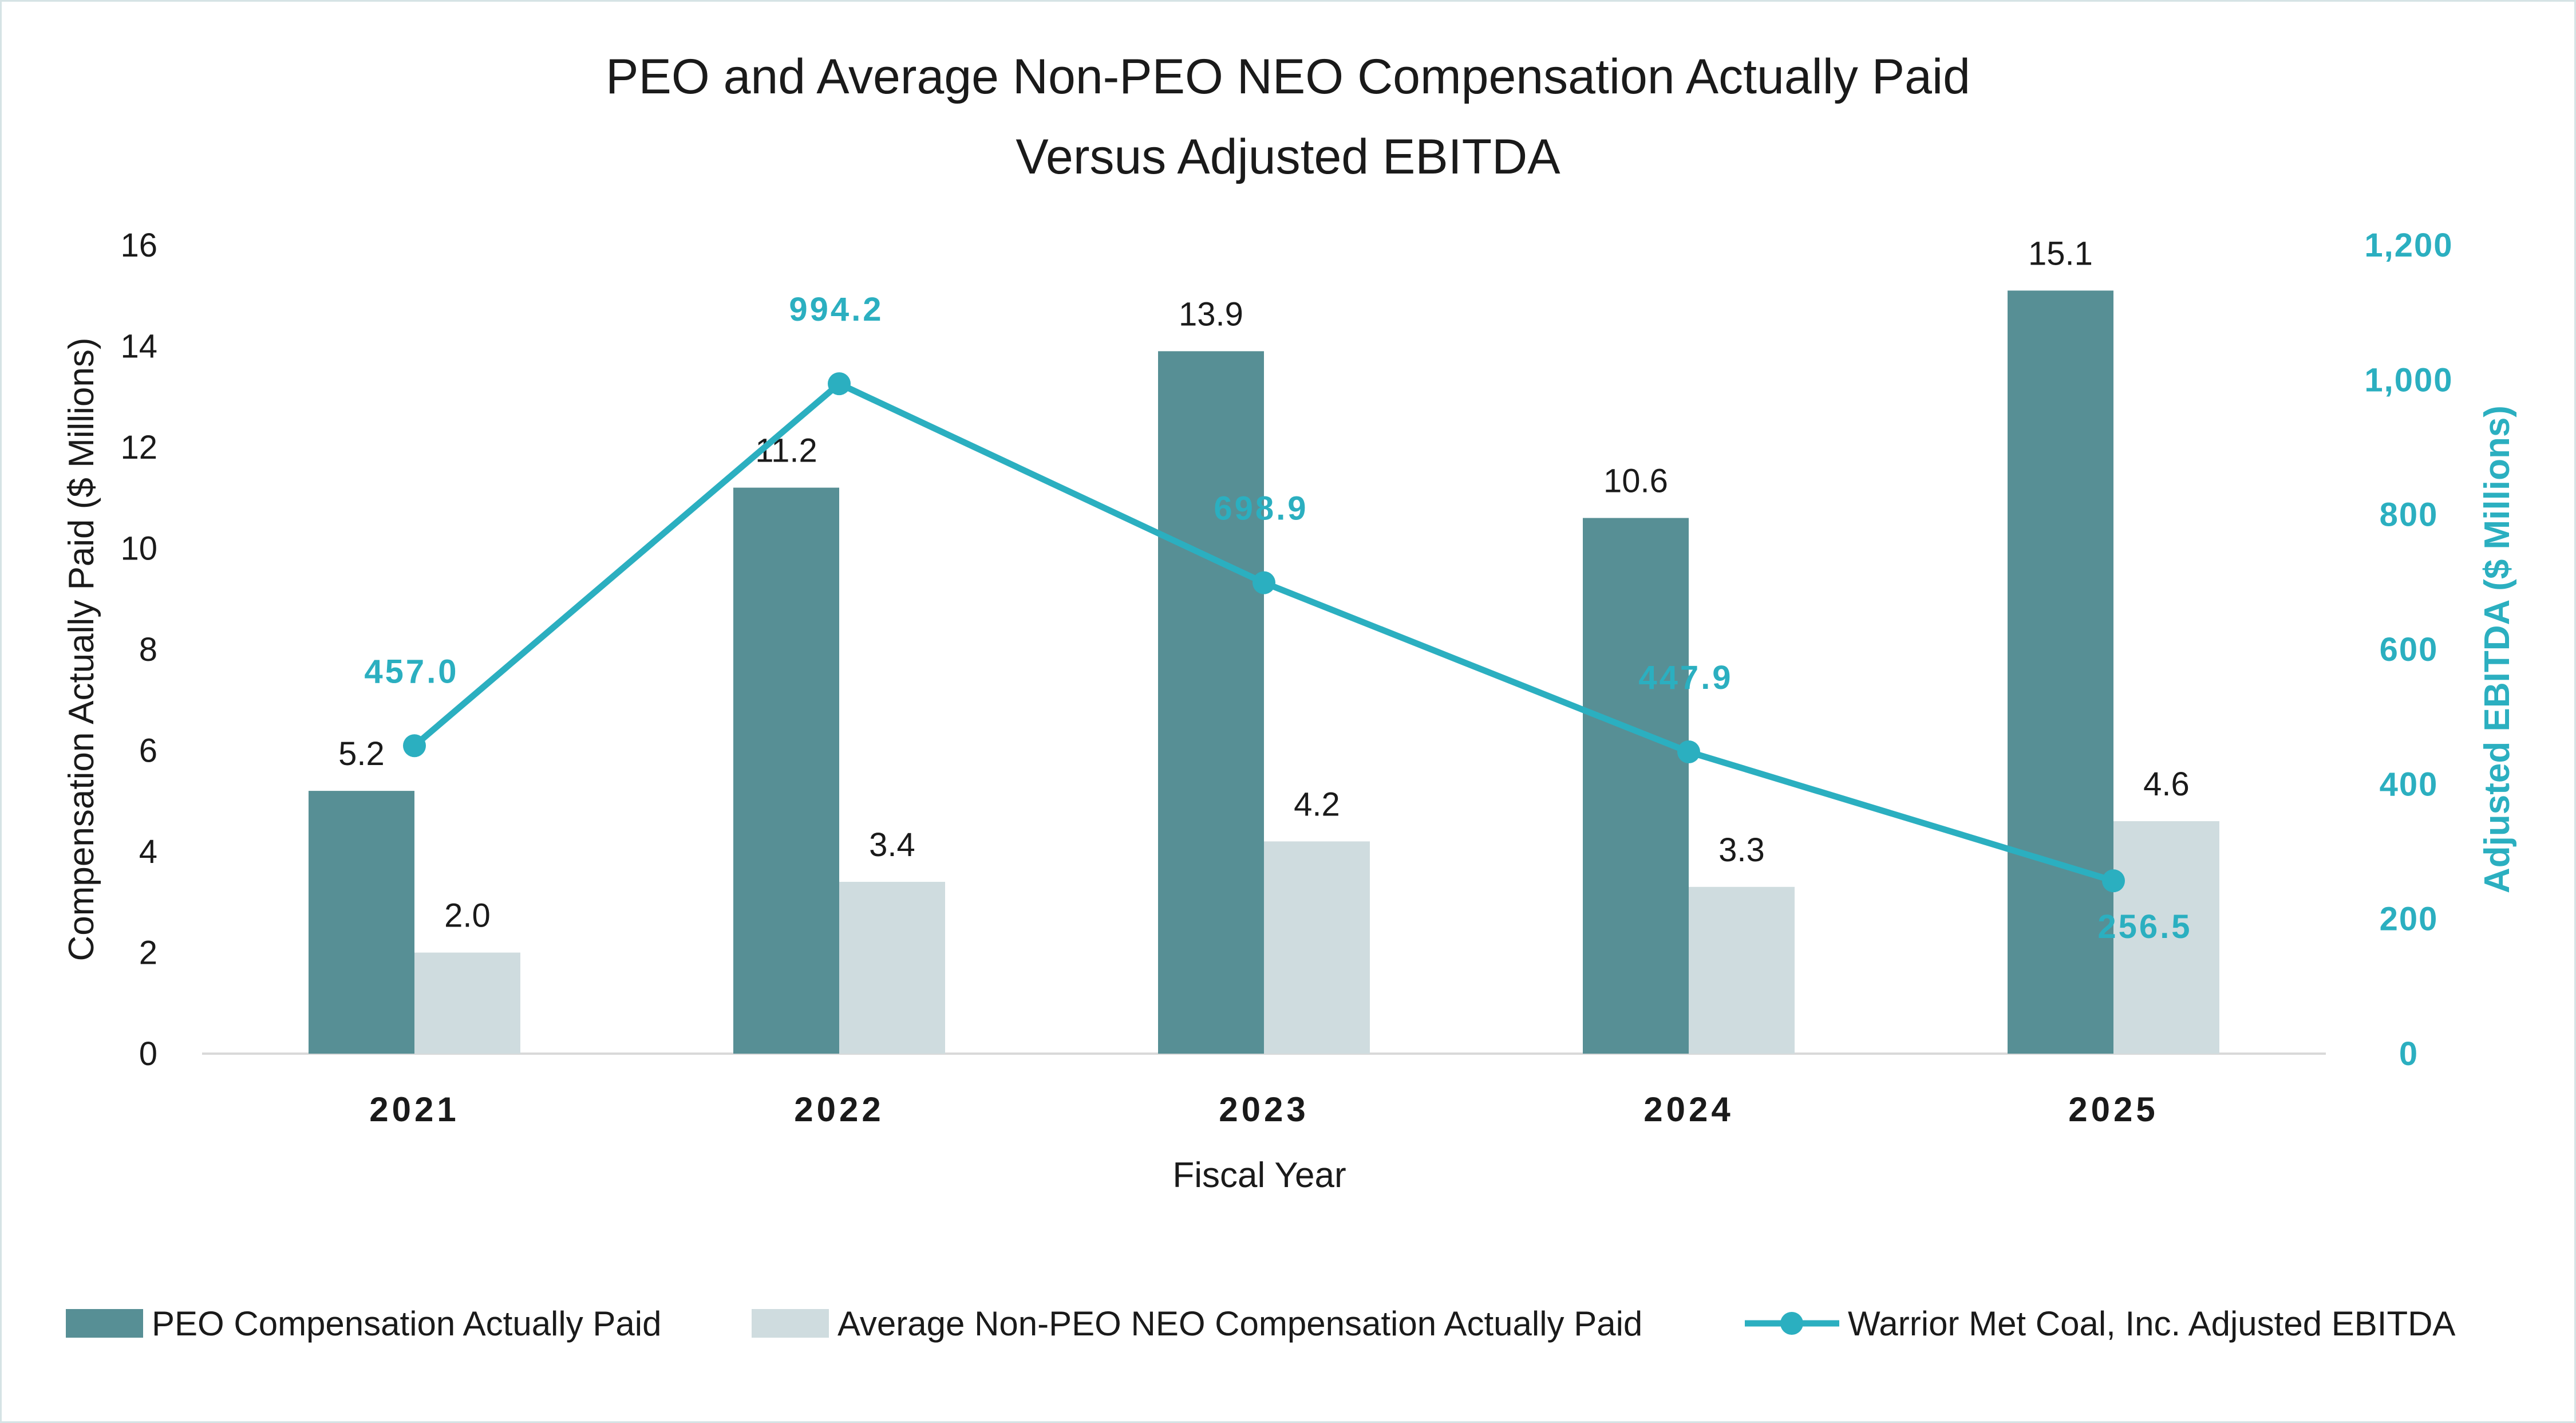  I want to click on y-tick-label-right: 400, so click(2409, 784).